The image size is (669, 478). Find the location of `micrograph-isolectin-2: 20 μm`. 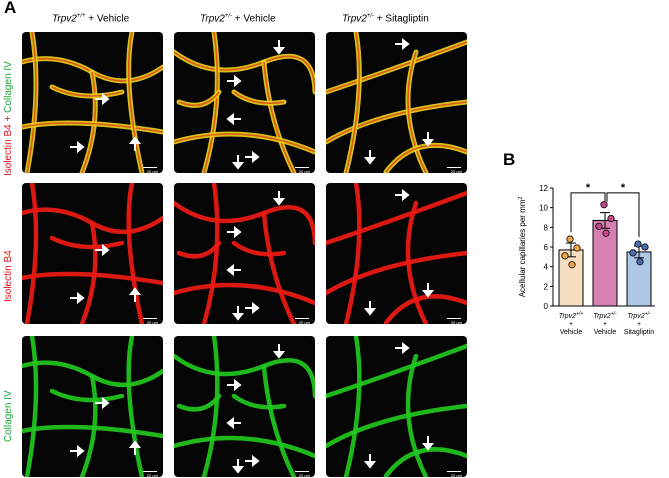

micrograph-isolectin-2: 20 μm is located at coordinates (244, 253).